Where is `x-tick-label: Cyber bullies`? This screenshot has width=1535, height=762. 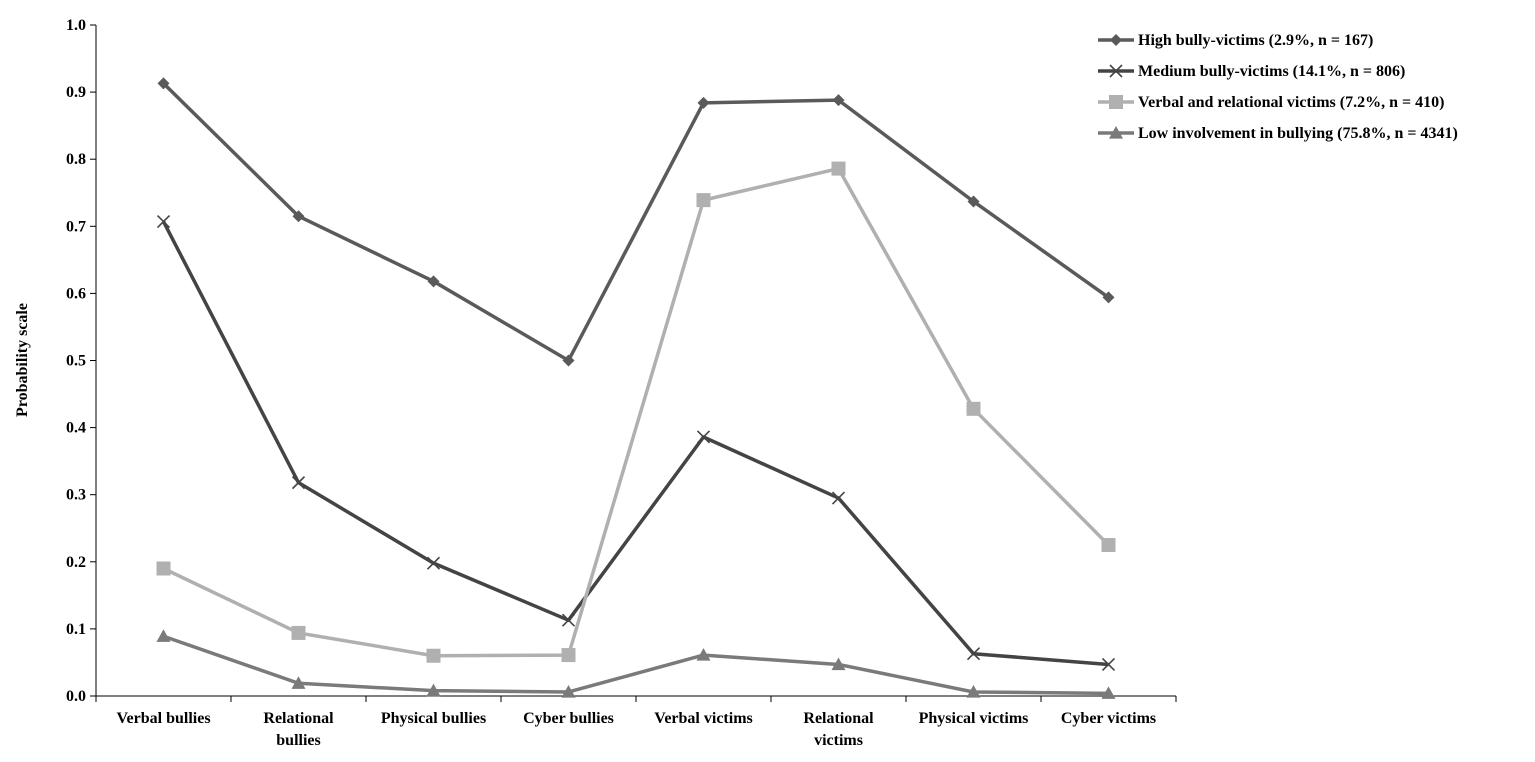 x-tick-label: Cyber bullies is located at coordinates (568, 718).